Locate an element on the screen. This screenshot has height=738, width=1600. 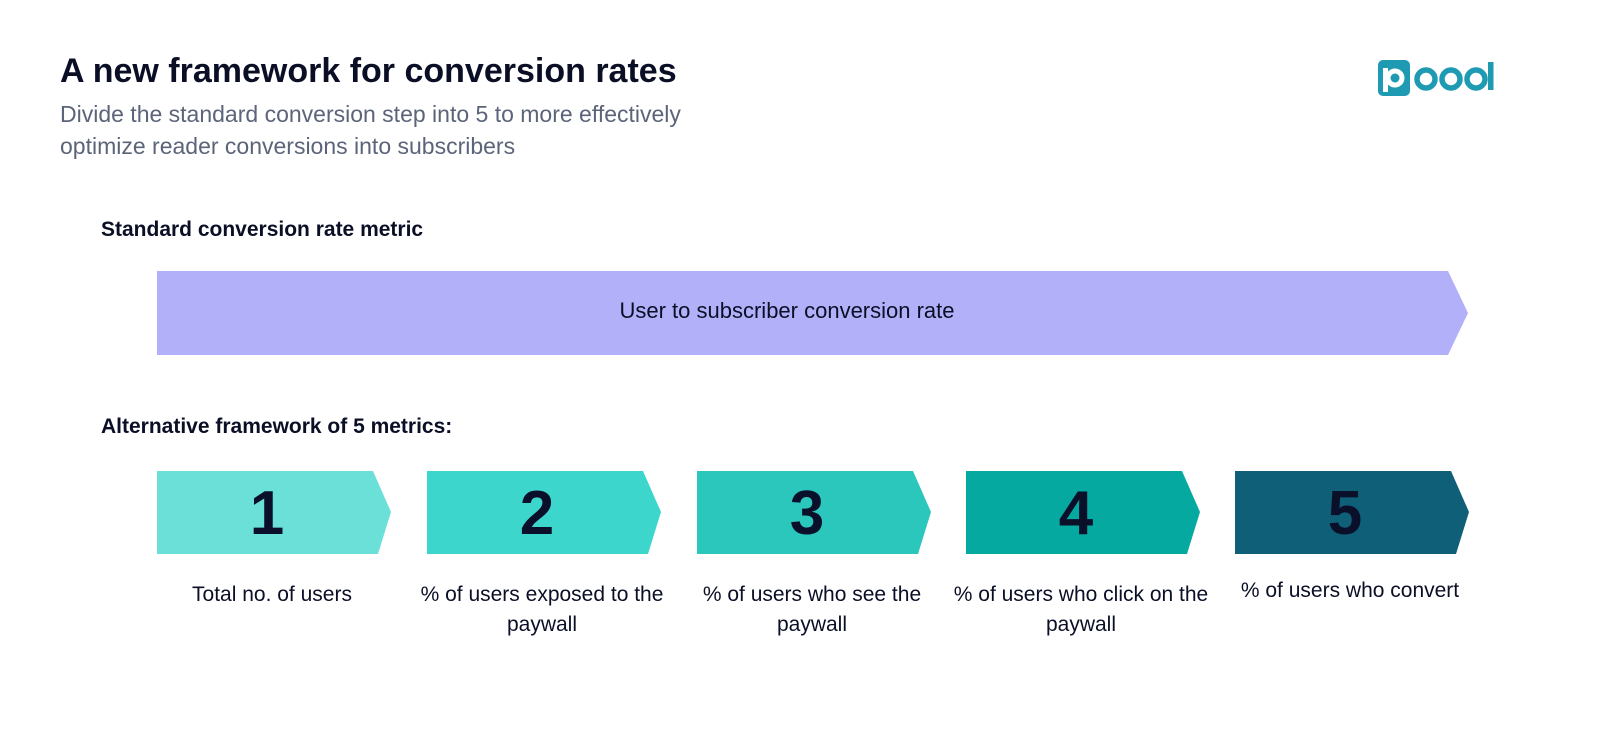
step-caption: Total no. of users is located at coordinates (272, 594).